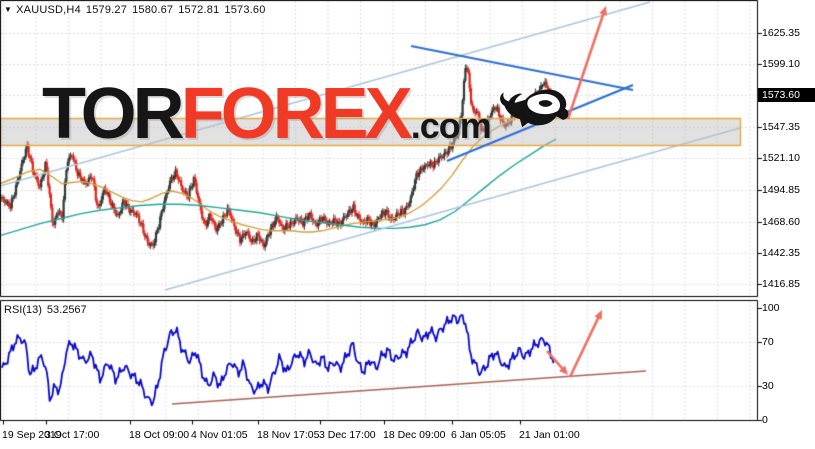  Describe the element at coordinates (781, 127) in the screenshot. I see `price-axis-label: 1547.35` at that location.